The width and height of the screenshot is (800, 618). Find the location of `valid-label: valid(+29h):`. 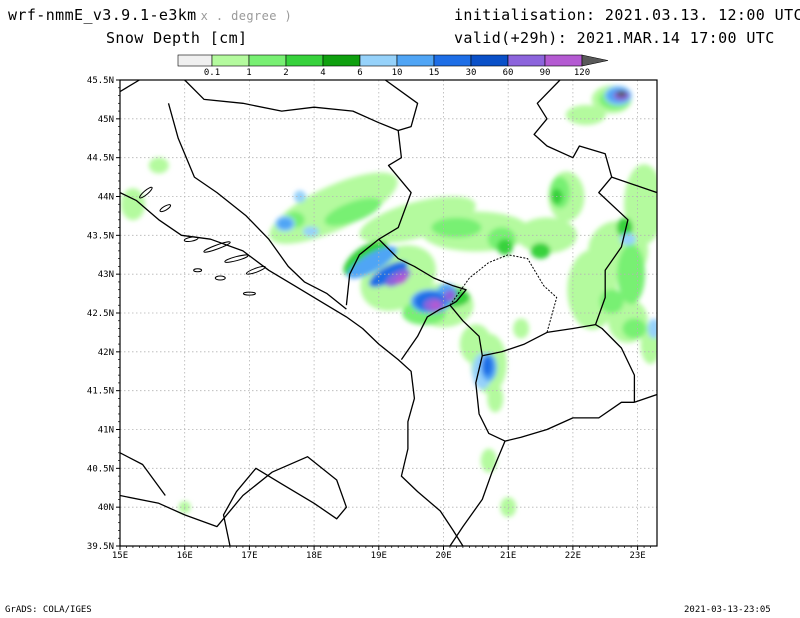

valid-label: valid(+29h): is located at coordinates (511, 38).